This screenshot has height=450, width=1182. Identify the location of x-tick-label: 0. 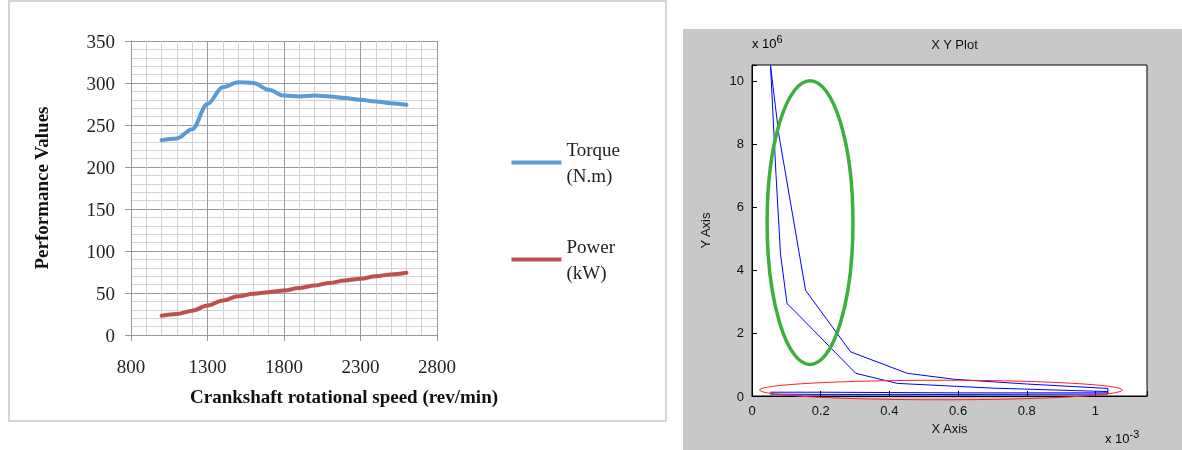
(752, 410).